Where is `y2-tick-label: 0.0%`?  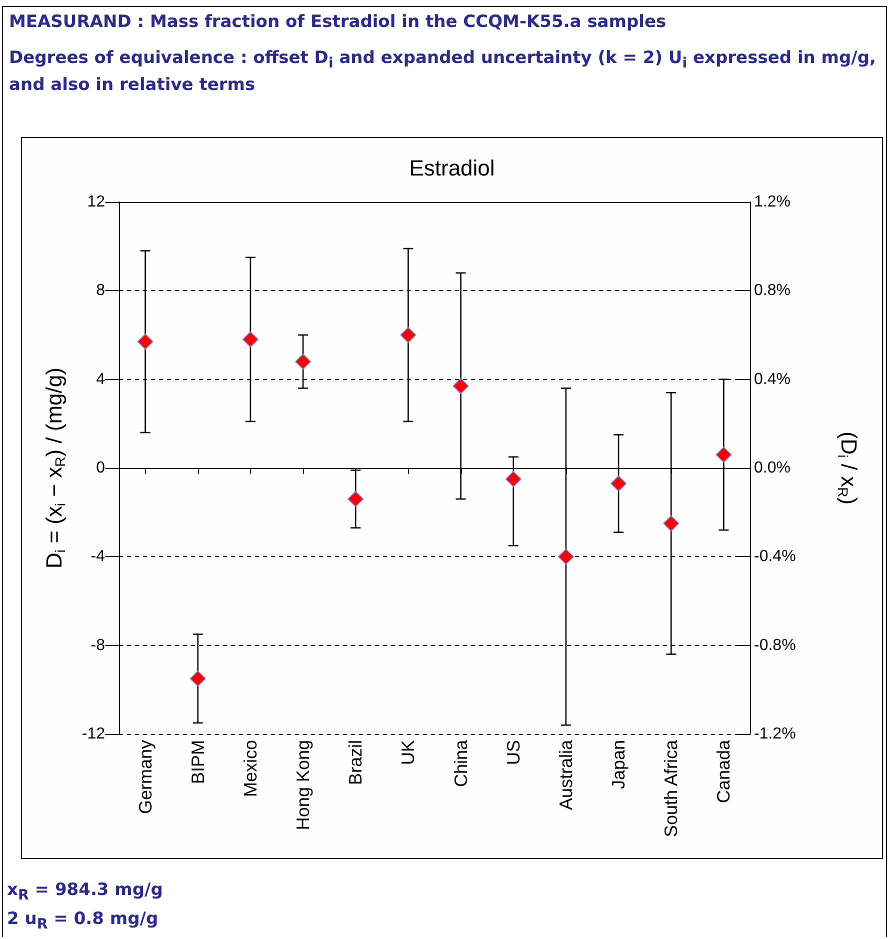
y2-tick-label: 0.0% is located at coordinates (772, 468).